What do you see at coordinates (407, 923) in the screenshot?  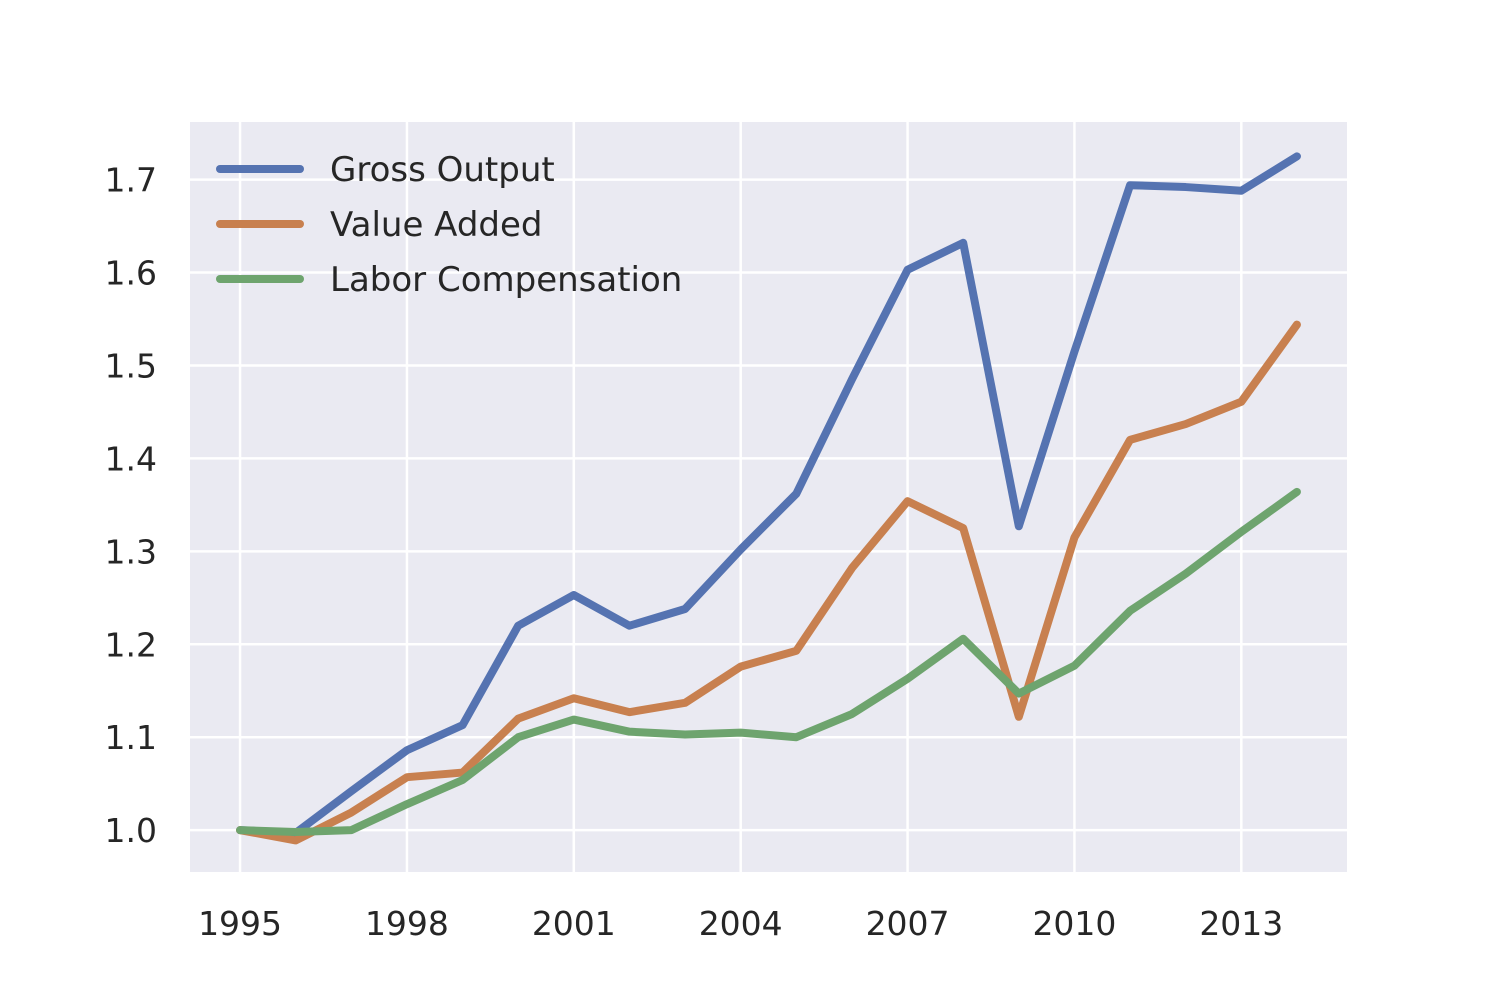 I see `x-tick-label: 1998` at bounding box center [407, 923].